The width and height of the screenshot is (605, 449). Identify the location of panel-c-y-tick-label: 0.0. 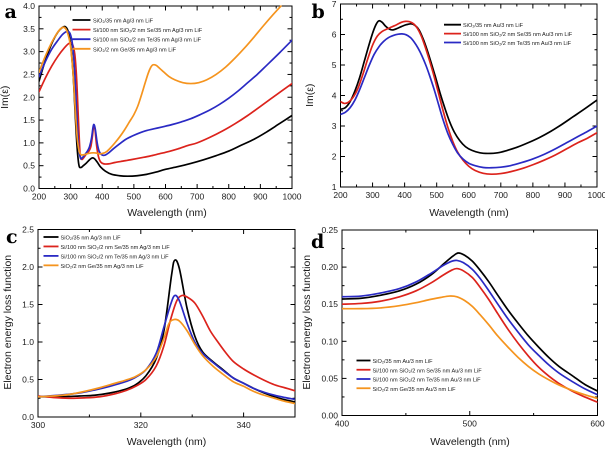
(28, 417).